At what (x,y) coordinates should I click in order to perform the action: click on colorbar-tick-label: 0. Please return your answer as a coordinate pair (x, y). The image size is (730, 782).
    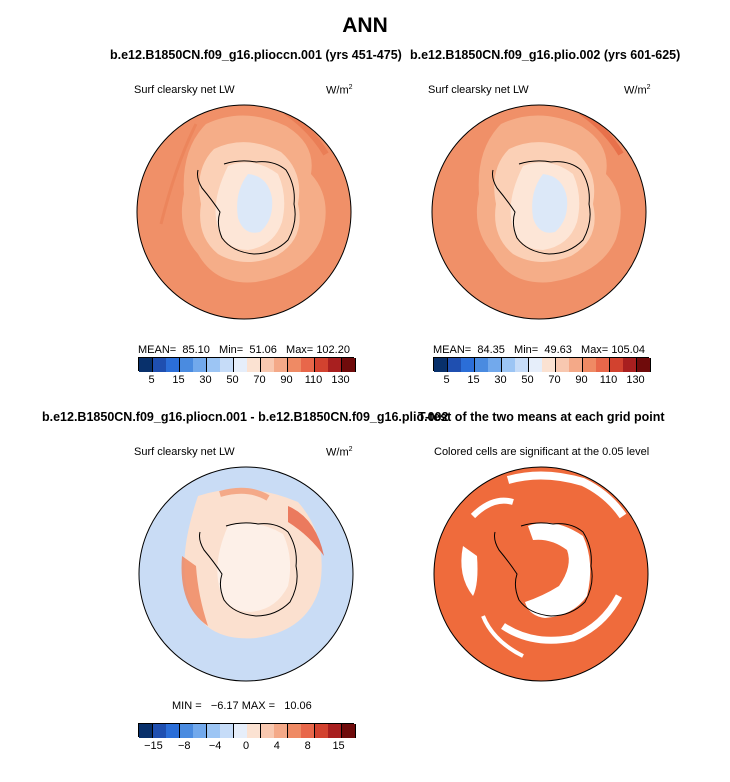
    Looking at the image, I should click on (246, 746).